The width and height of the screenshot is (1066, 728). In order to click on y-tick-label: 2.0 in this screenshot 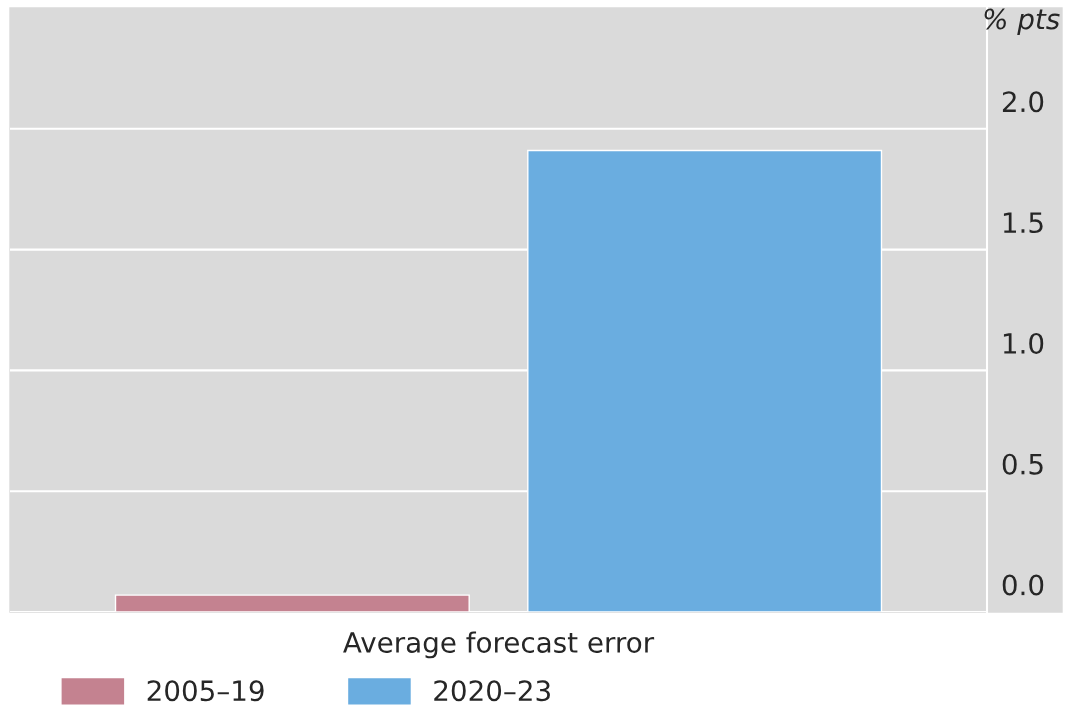, I will do `click(1023, 102)`.